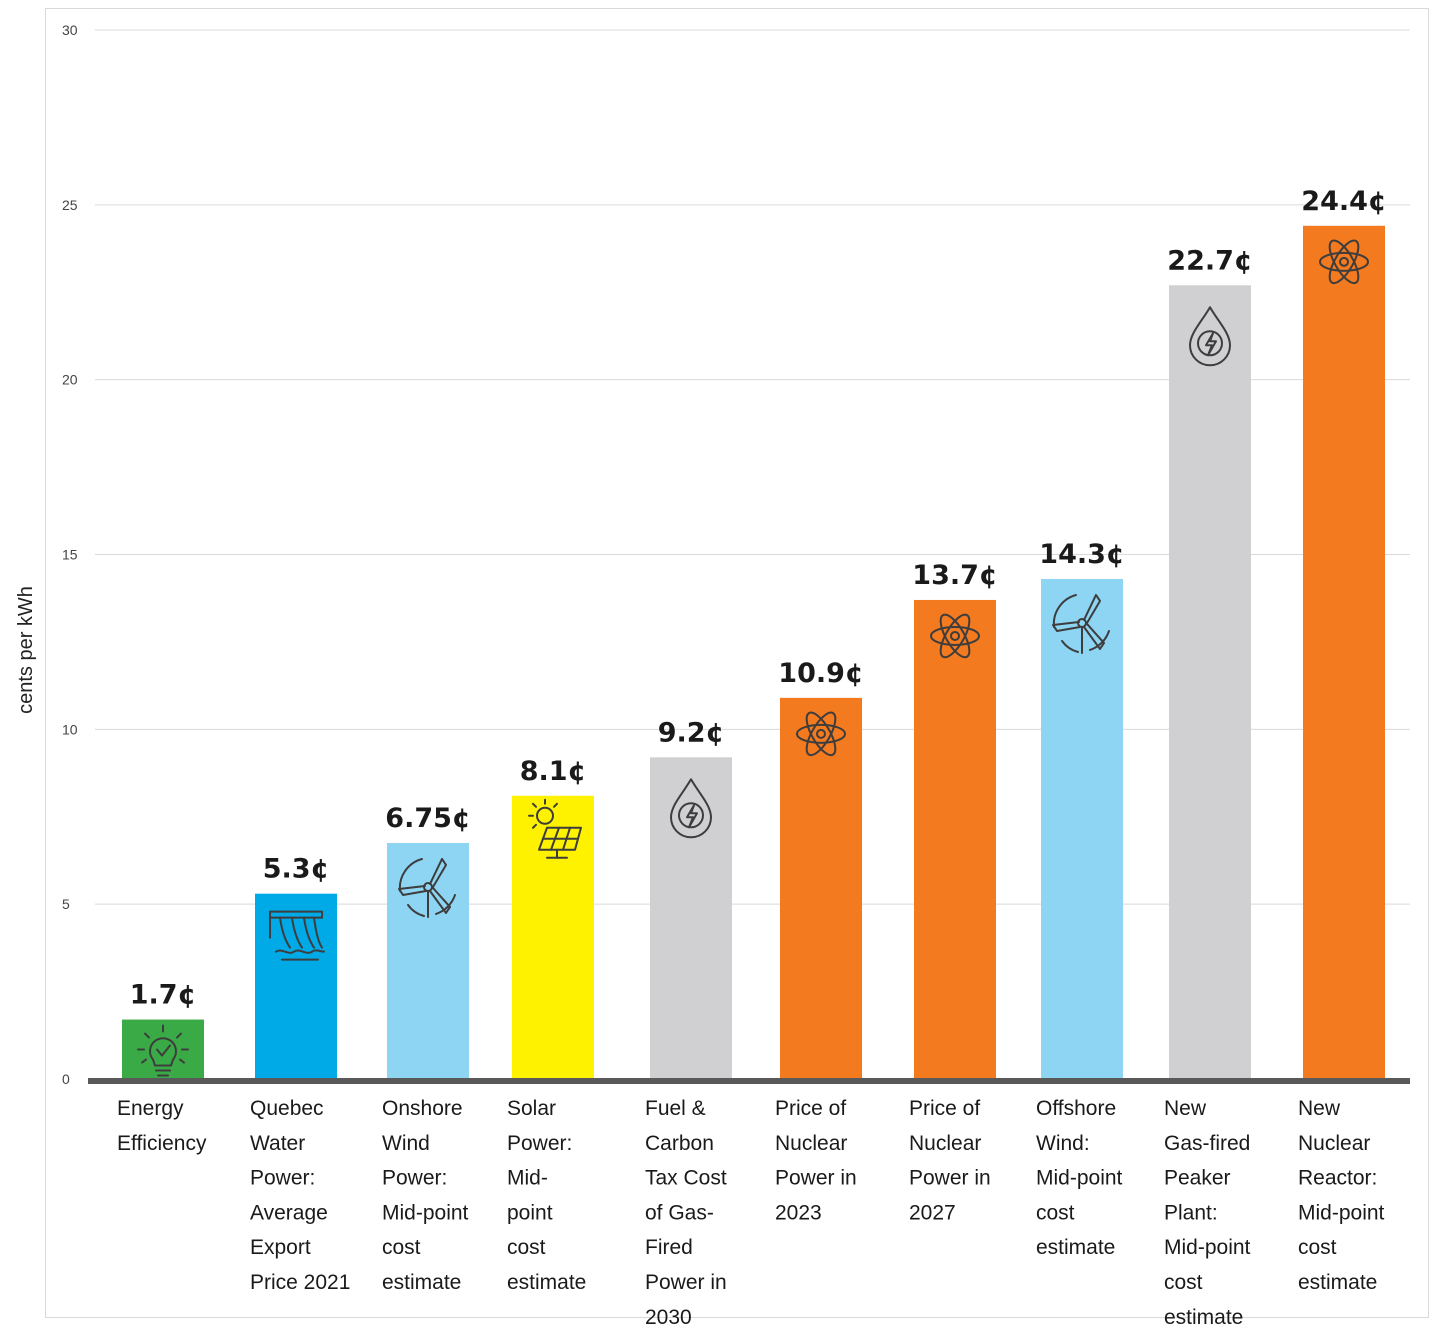 The height and width of the screenshot is (1325, 1438). Describe the element at coordinates (954, 575) in the screenshot. I see `value-label: 13.7¢` at that location.